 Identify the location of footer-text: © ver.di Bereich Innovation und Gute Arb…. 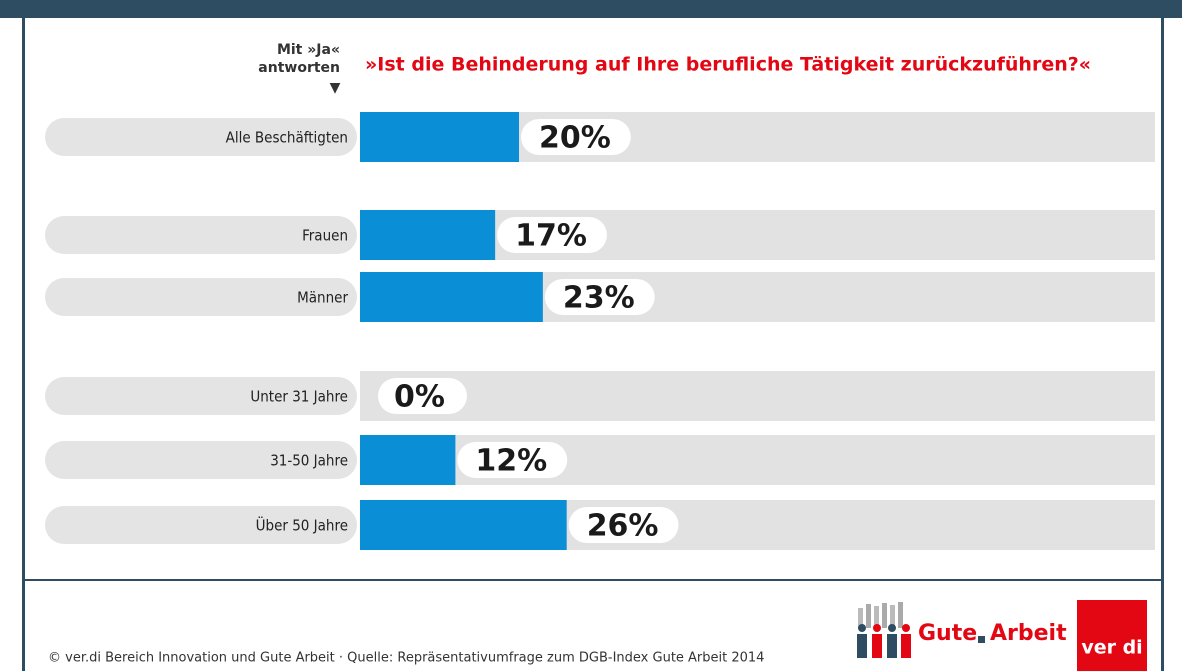
(406, 658).